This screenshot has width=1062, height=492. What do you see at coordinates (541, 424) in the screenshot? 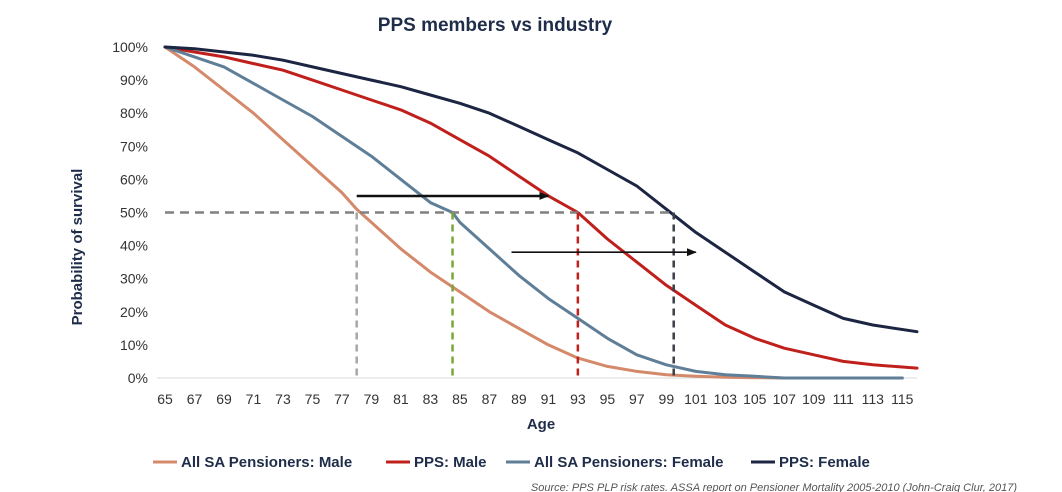
I see `x-axis-label: Age` at bounding box center [541, 424].